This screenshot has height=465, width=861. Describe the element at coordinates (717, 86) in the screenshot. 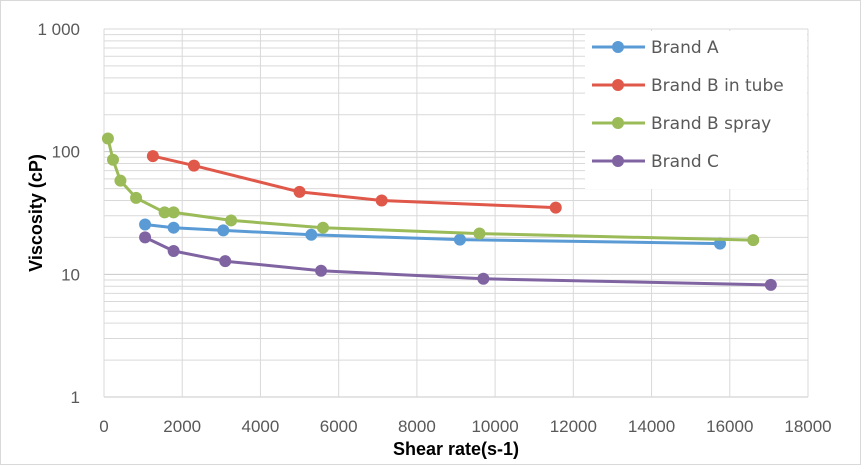

I see `legend-label: Brand B in tube` at that location.